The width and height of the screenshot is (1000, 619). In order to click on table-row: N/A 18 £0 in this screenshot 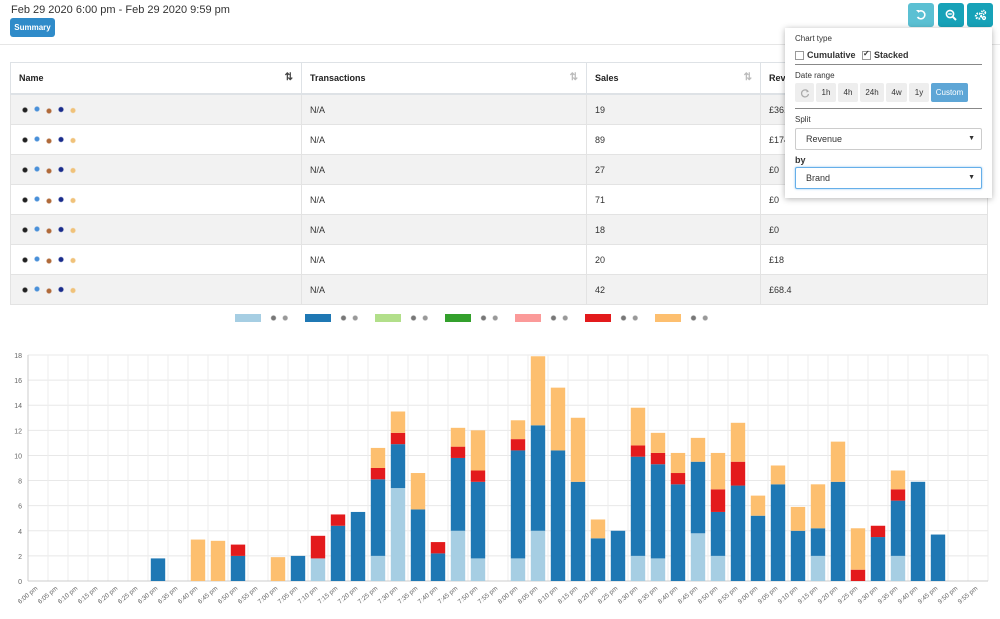, I will do `click(499, 229)`.